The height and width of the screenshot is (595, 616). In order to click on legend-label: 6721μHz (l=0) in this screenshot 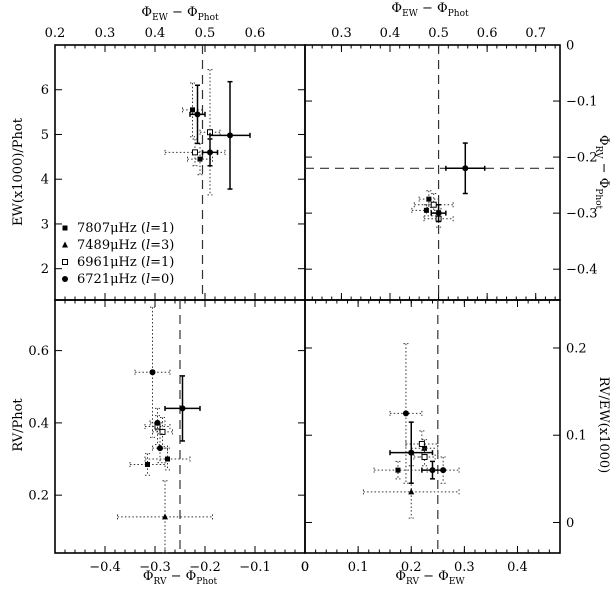, I will do `click(125, 279)`.